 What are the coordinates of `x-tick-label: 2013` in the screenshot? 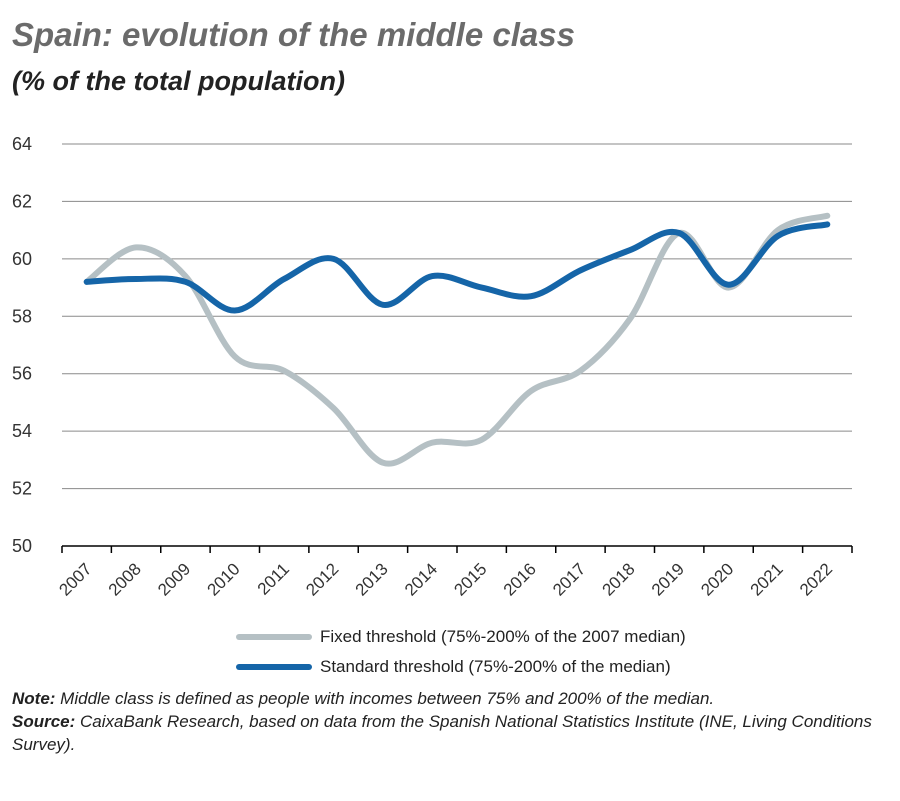 It's located at (372, 579).